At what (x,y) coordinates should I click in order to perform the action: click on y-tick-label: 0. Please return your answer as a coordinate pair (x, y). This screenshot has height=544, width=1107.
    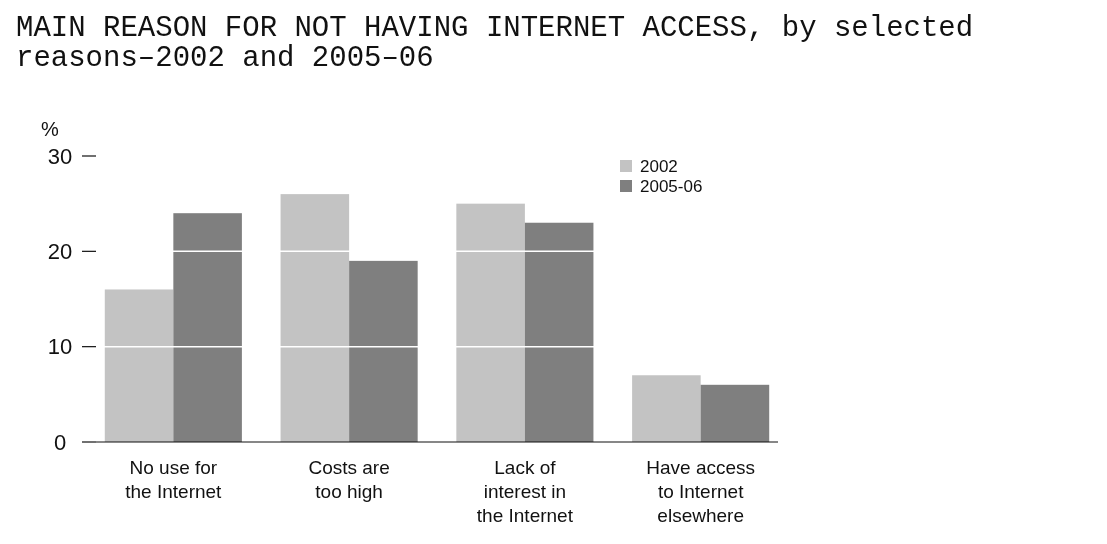
    Looking at the image, I should click on (60, 442).